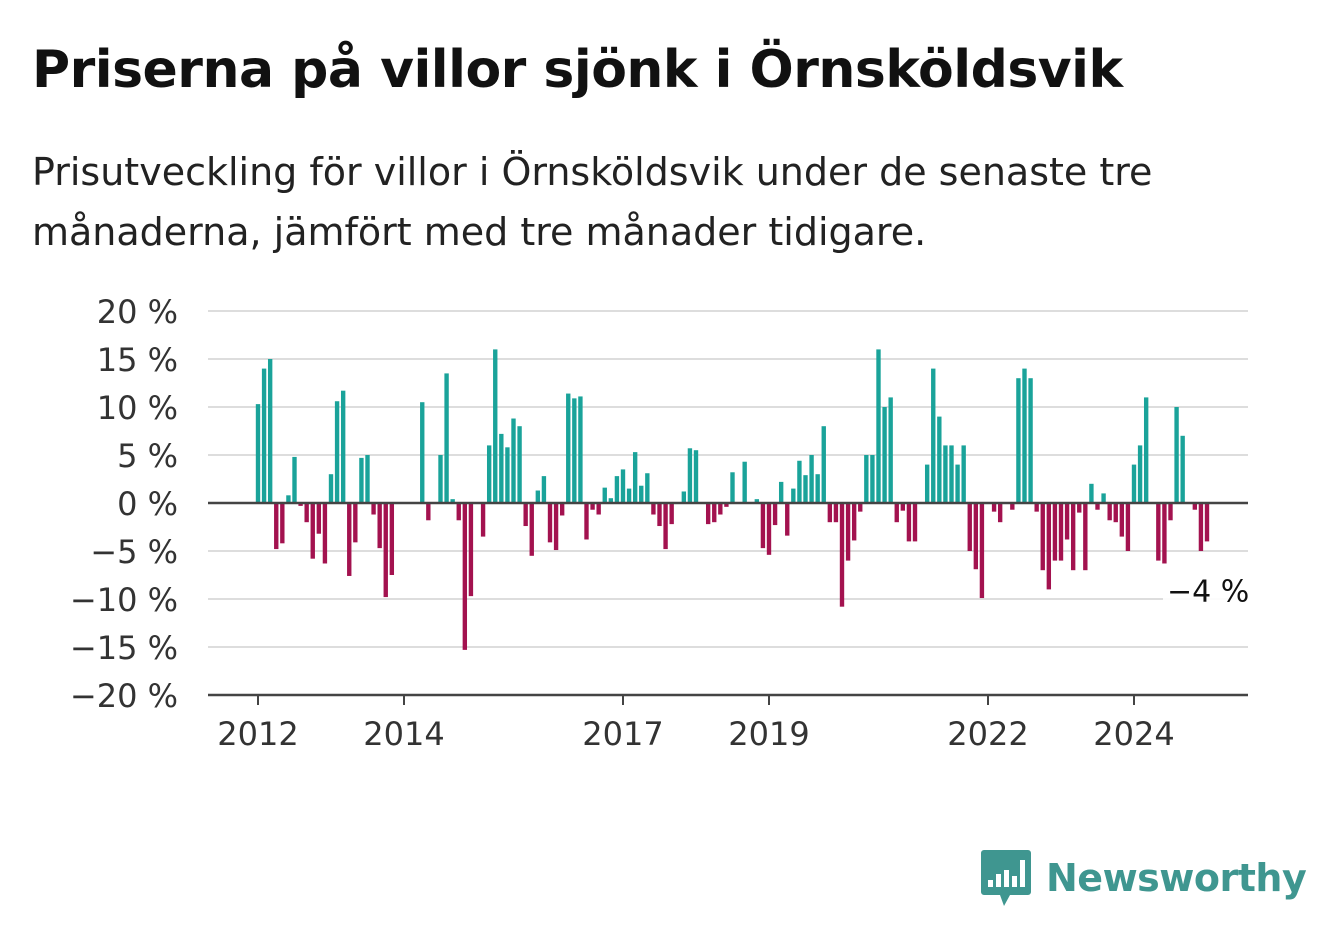  What do you see at coordinates (147, 456) in the screenshot?
I see `y-tick-label: 5 %` at bounding box center [147, 456].